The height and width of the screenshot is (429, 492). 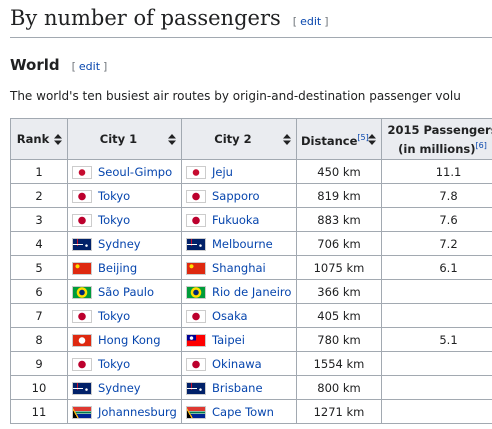 I want to click on city-link: Melbourne, so click(x=242, y=243).